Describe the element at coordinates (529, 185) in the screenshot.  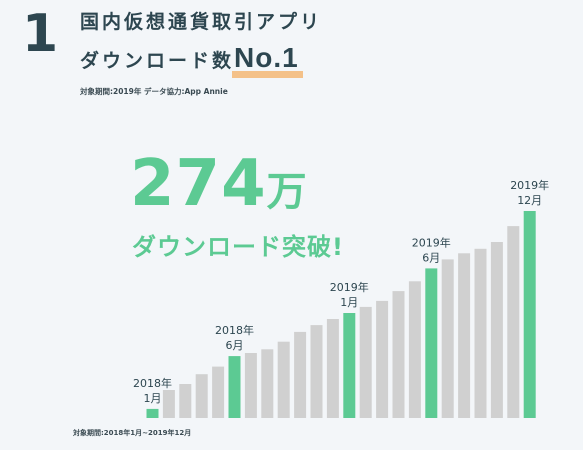
I see `bar-label-2019-12-year: 2019年` at that location.